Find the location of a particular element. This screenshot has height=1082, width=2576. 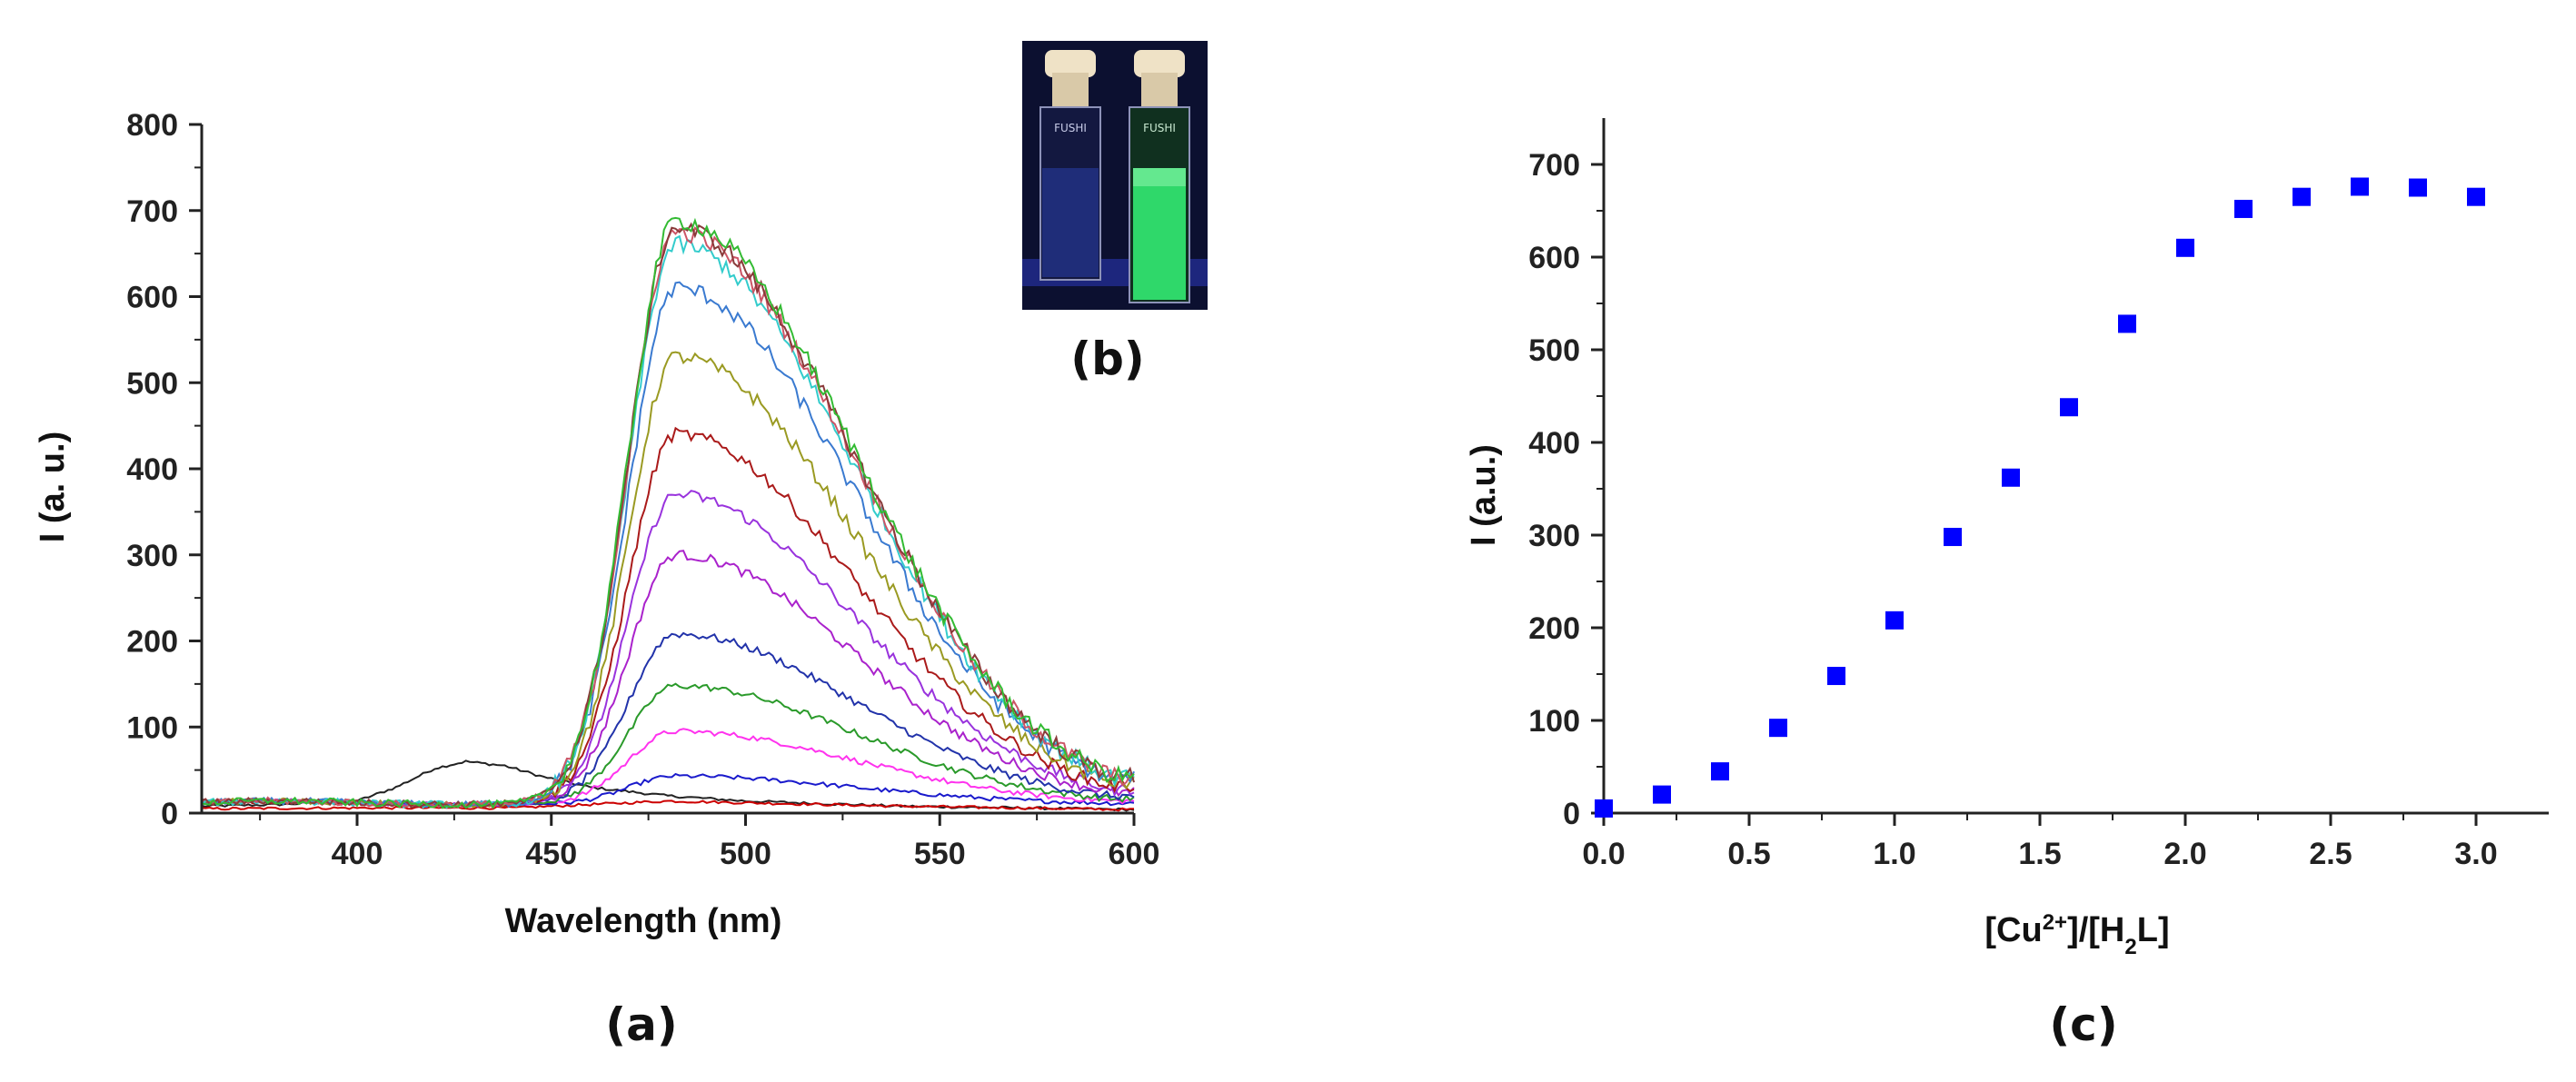

titration-x-tick-label: 2.5 is located at coordinates (2330, 854).